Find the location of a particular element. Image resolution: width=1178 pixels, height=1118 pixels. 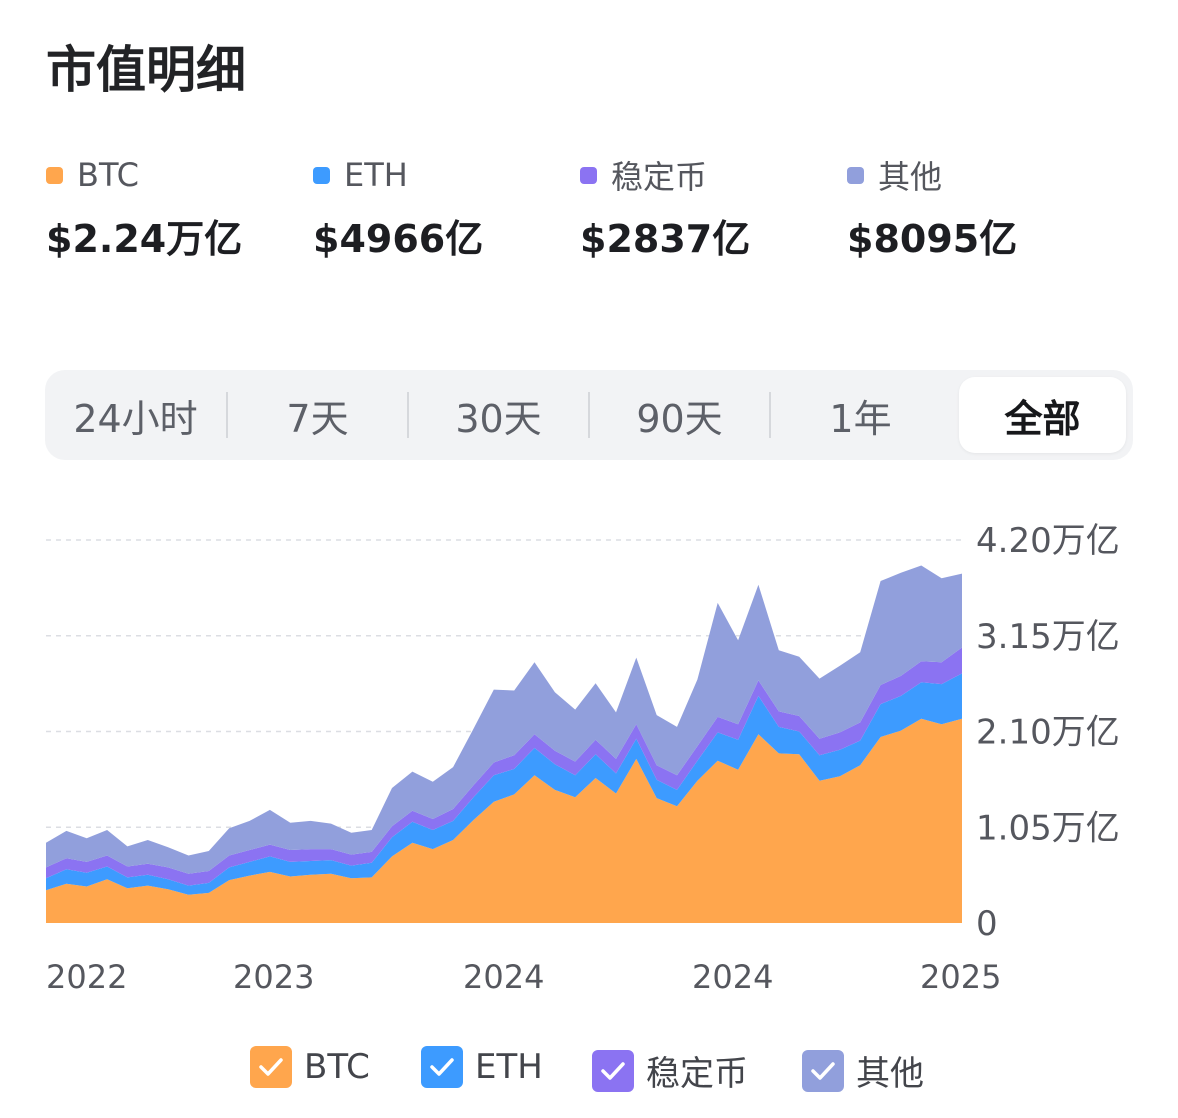

y-axis-labels: 0 1.05万亿 2.10万亿 3.15万亿 4.20万亿 is located at coordinates (1048, 732).